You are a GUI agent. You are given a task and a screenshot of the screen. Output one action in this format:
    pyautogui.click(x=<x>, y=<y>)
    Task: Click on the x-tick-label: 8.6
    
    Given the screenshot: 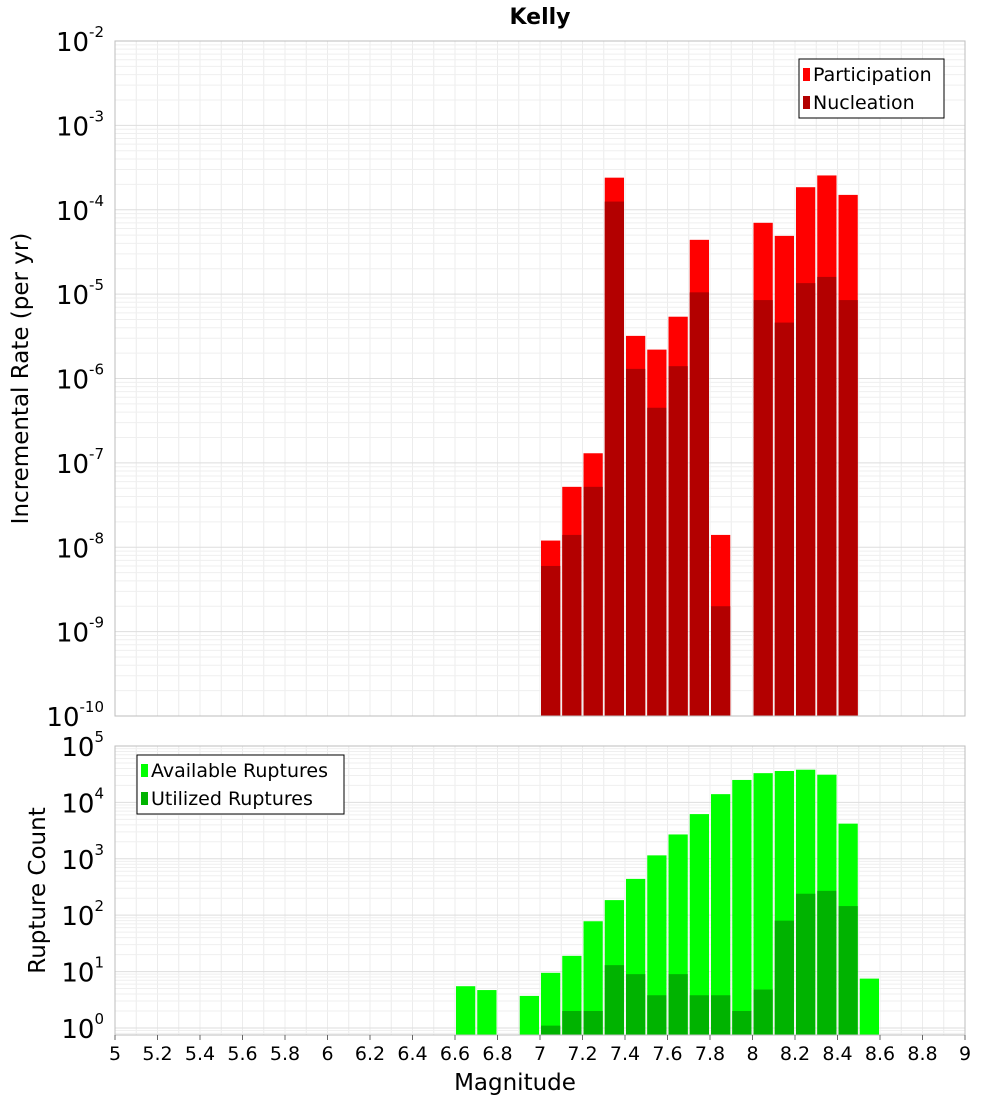 What is the action you would take?
    pyautogui.click(x=880, y=1054)
    